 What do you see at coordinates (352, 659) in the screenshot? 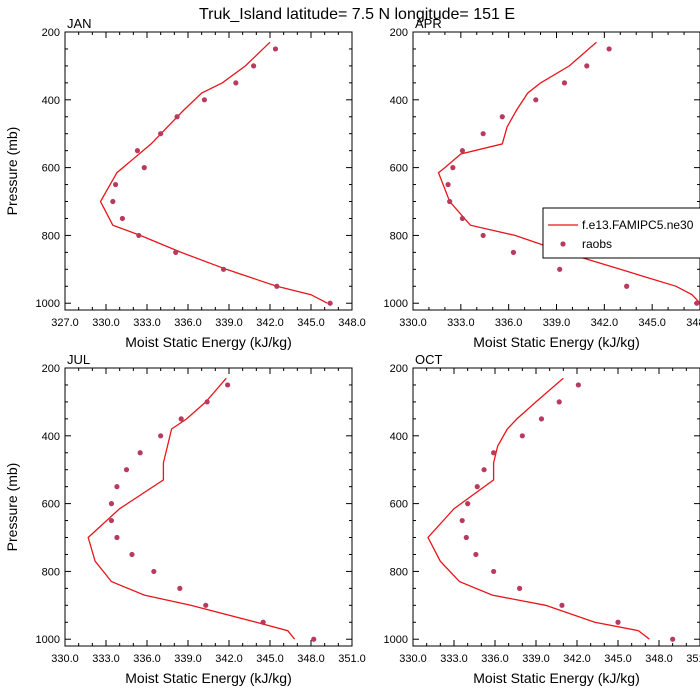
I see `x-tick-label: 351.0` at bounding box center [352, 659].